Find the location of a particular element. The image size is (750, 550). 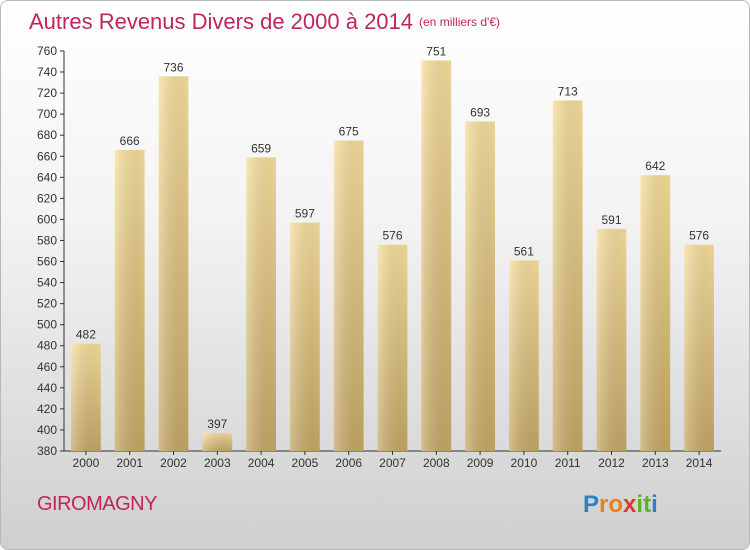

y-tick-label: 580 is located at coordinates (47, 240).